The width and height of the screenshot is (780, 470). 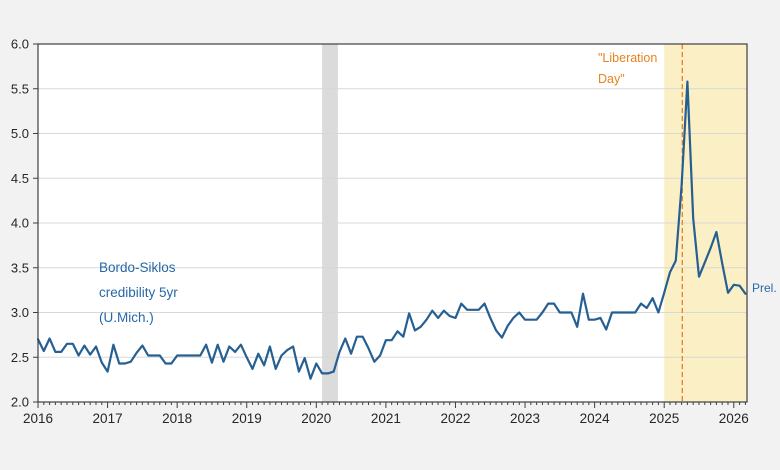 What do you see at coordinates (20, 88) in the screenshot?
I see `y-axis-tick-label: 5.5` at bounding box center [20, 88].